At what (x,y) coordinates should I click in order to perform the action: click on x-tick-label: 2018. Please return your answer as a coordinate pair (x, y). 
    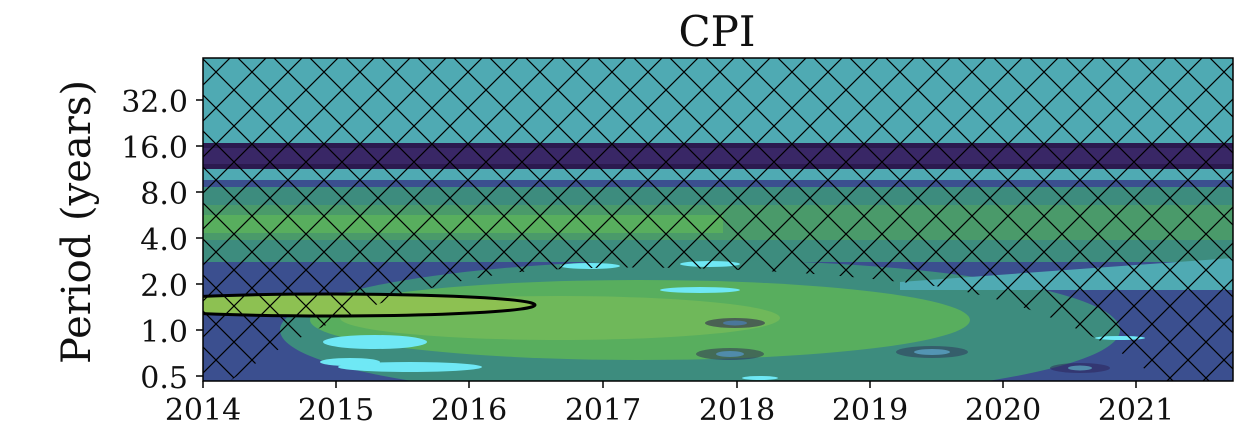
    Looking at the image, I should click on (737, 410).